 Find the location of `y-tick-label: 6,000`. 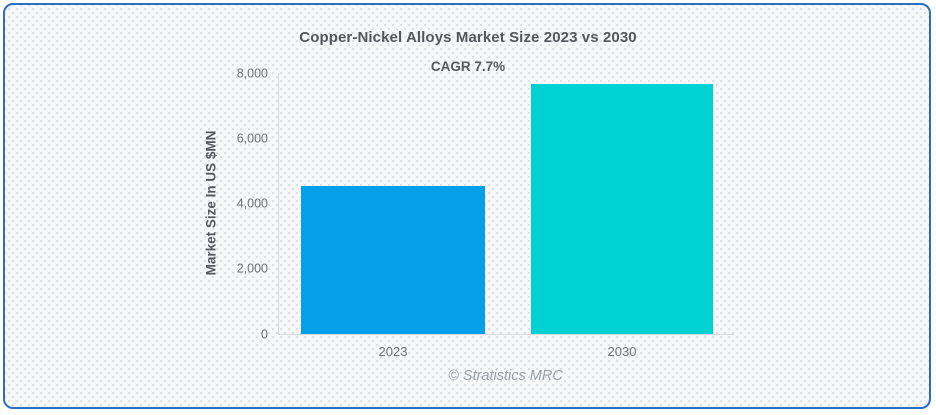

y-tick-label: 6,000 is located at coordinates (252, 138).